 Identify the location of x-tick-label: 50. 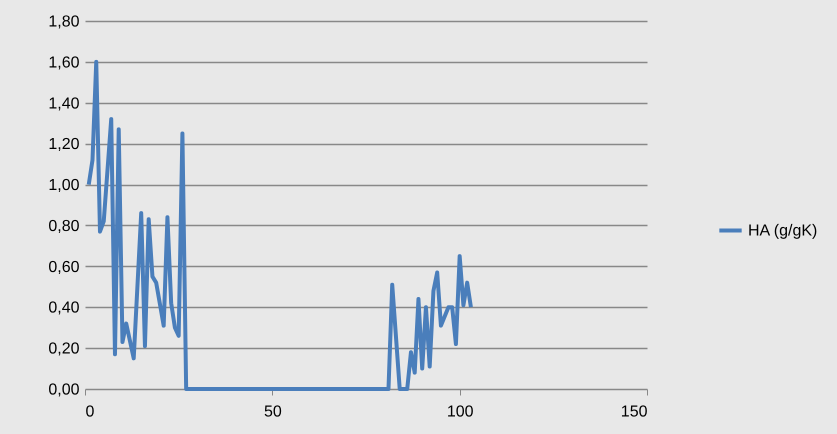
(273, 412).